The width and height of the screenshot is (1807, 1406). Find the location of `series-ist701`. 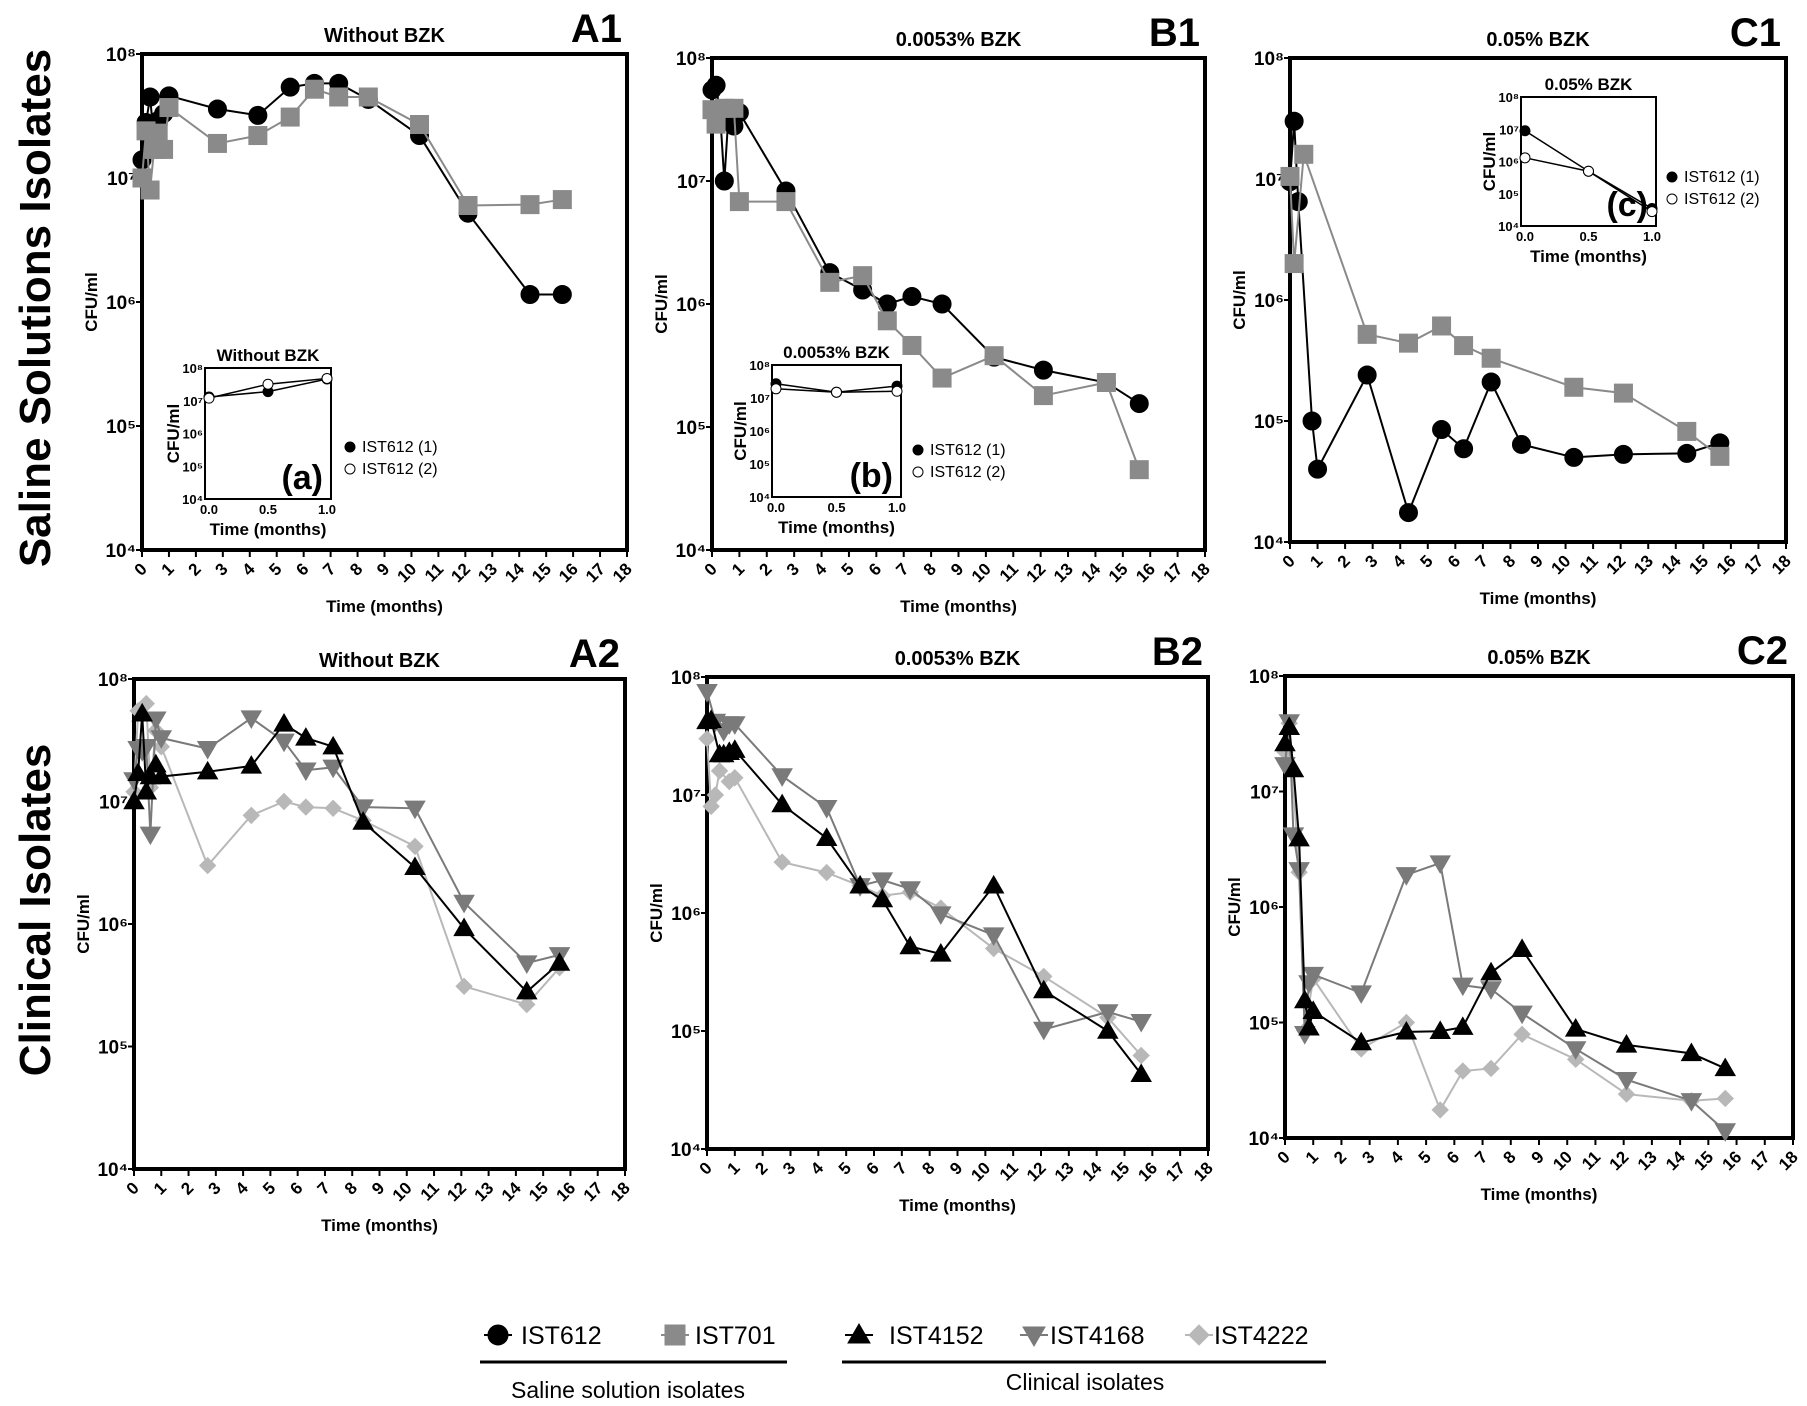

series-ist701 is located at coordinates (925, 289).